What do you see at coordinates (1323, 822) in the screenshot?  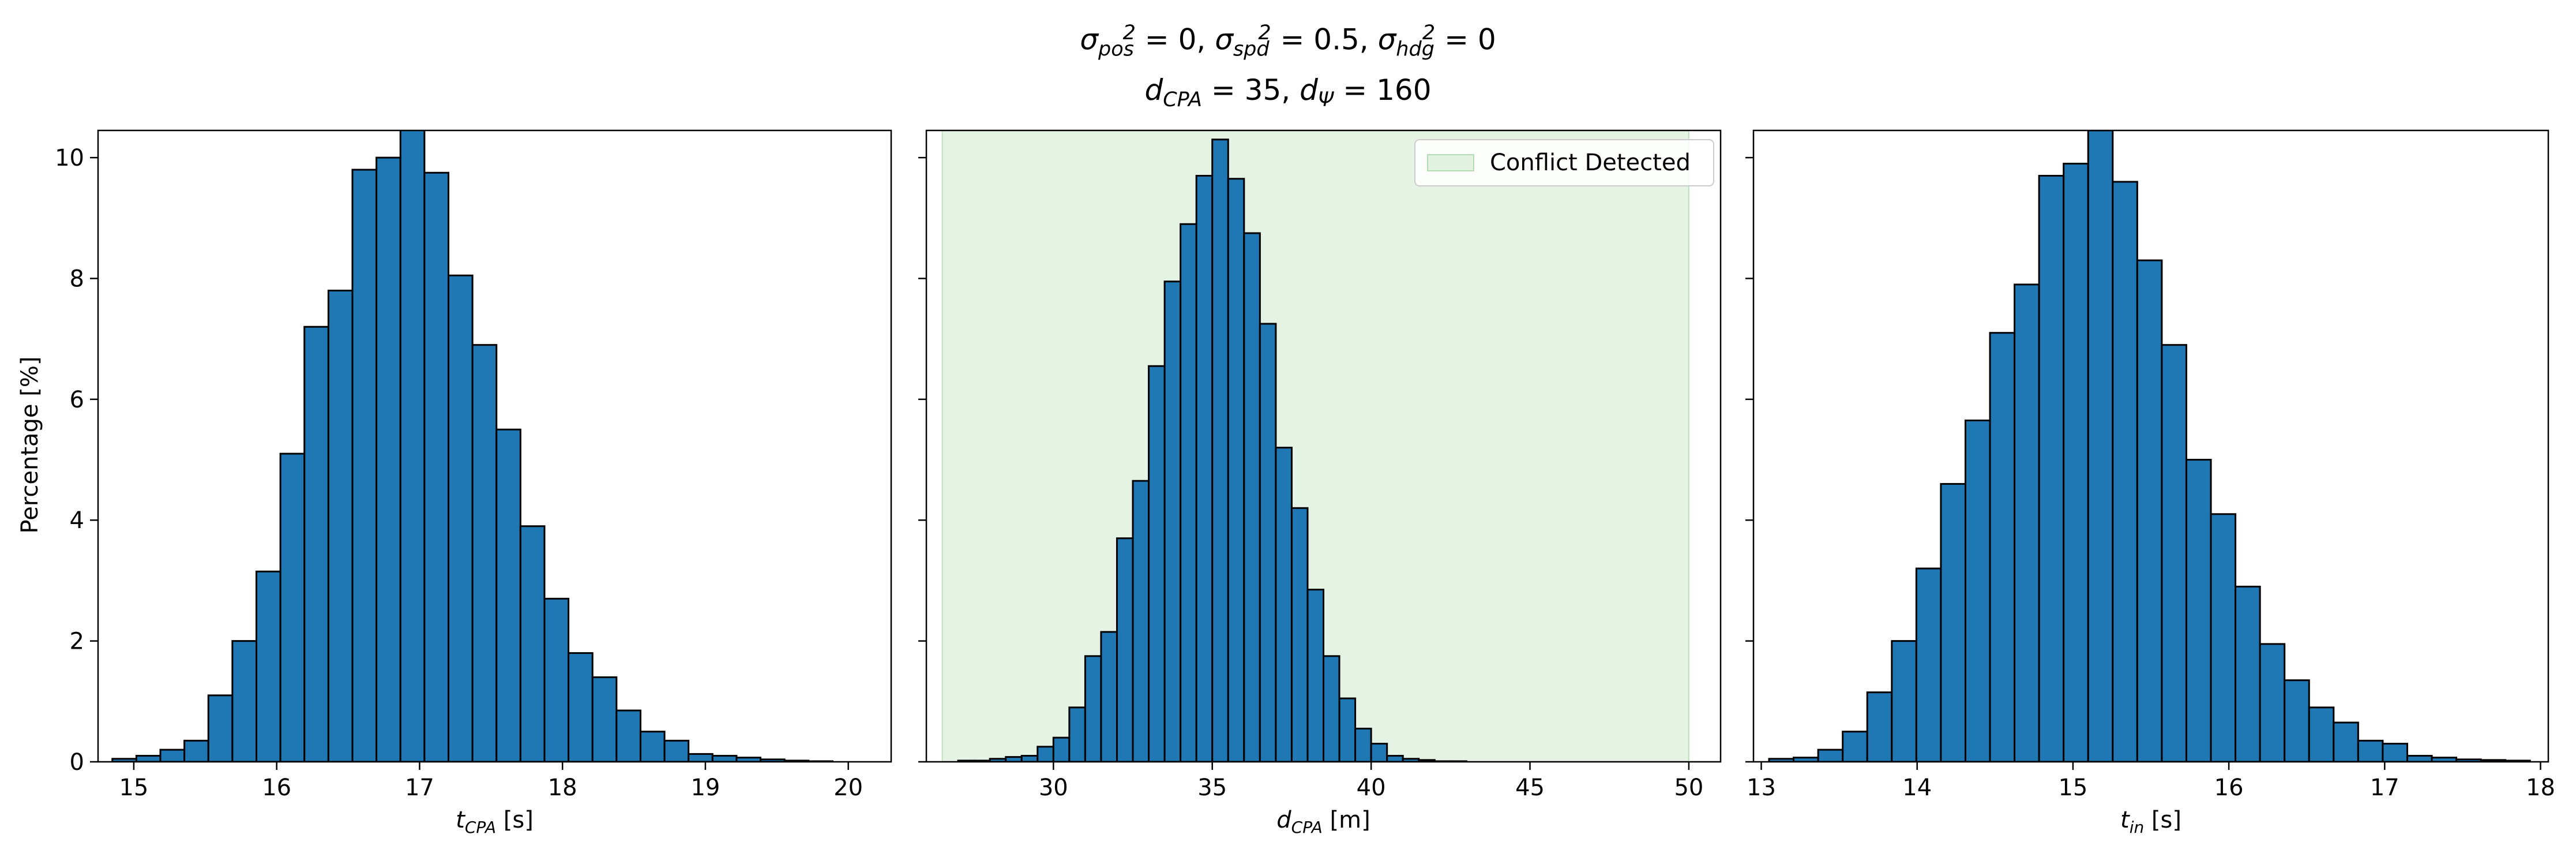 I see `x-axis-label: dCPA [m]` at bounding box center [1323, 822].